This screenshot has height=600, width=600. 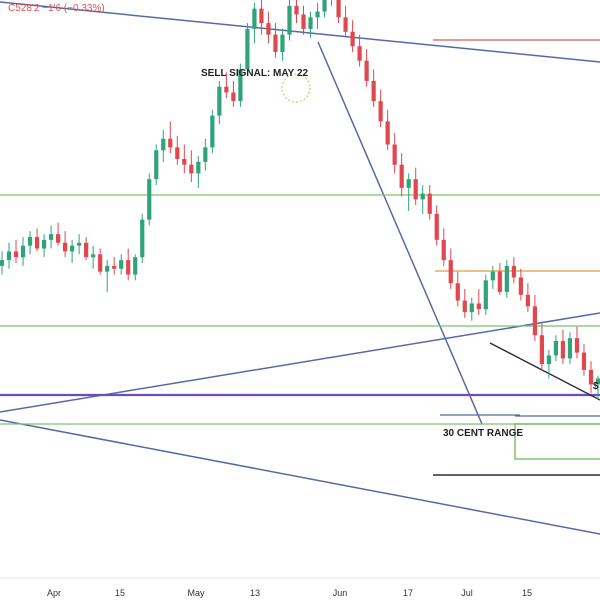 What do you see at coordinates (56, 8) in the screenshot?
I see `quote-header-text: C528'2 −1'6 (−0.33%)` at bounding box center [56, 8].